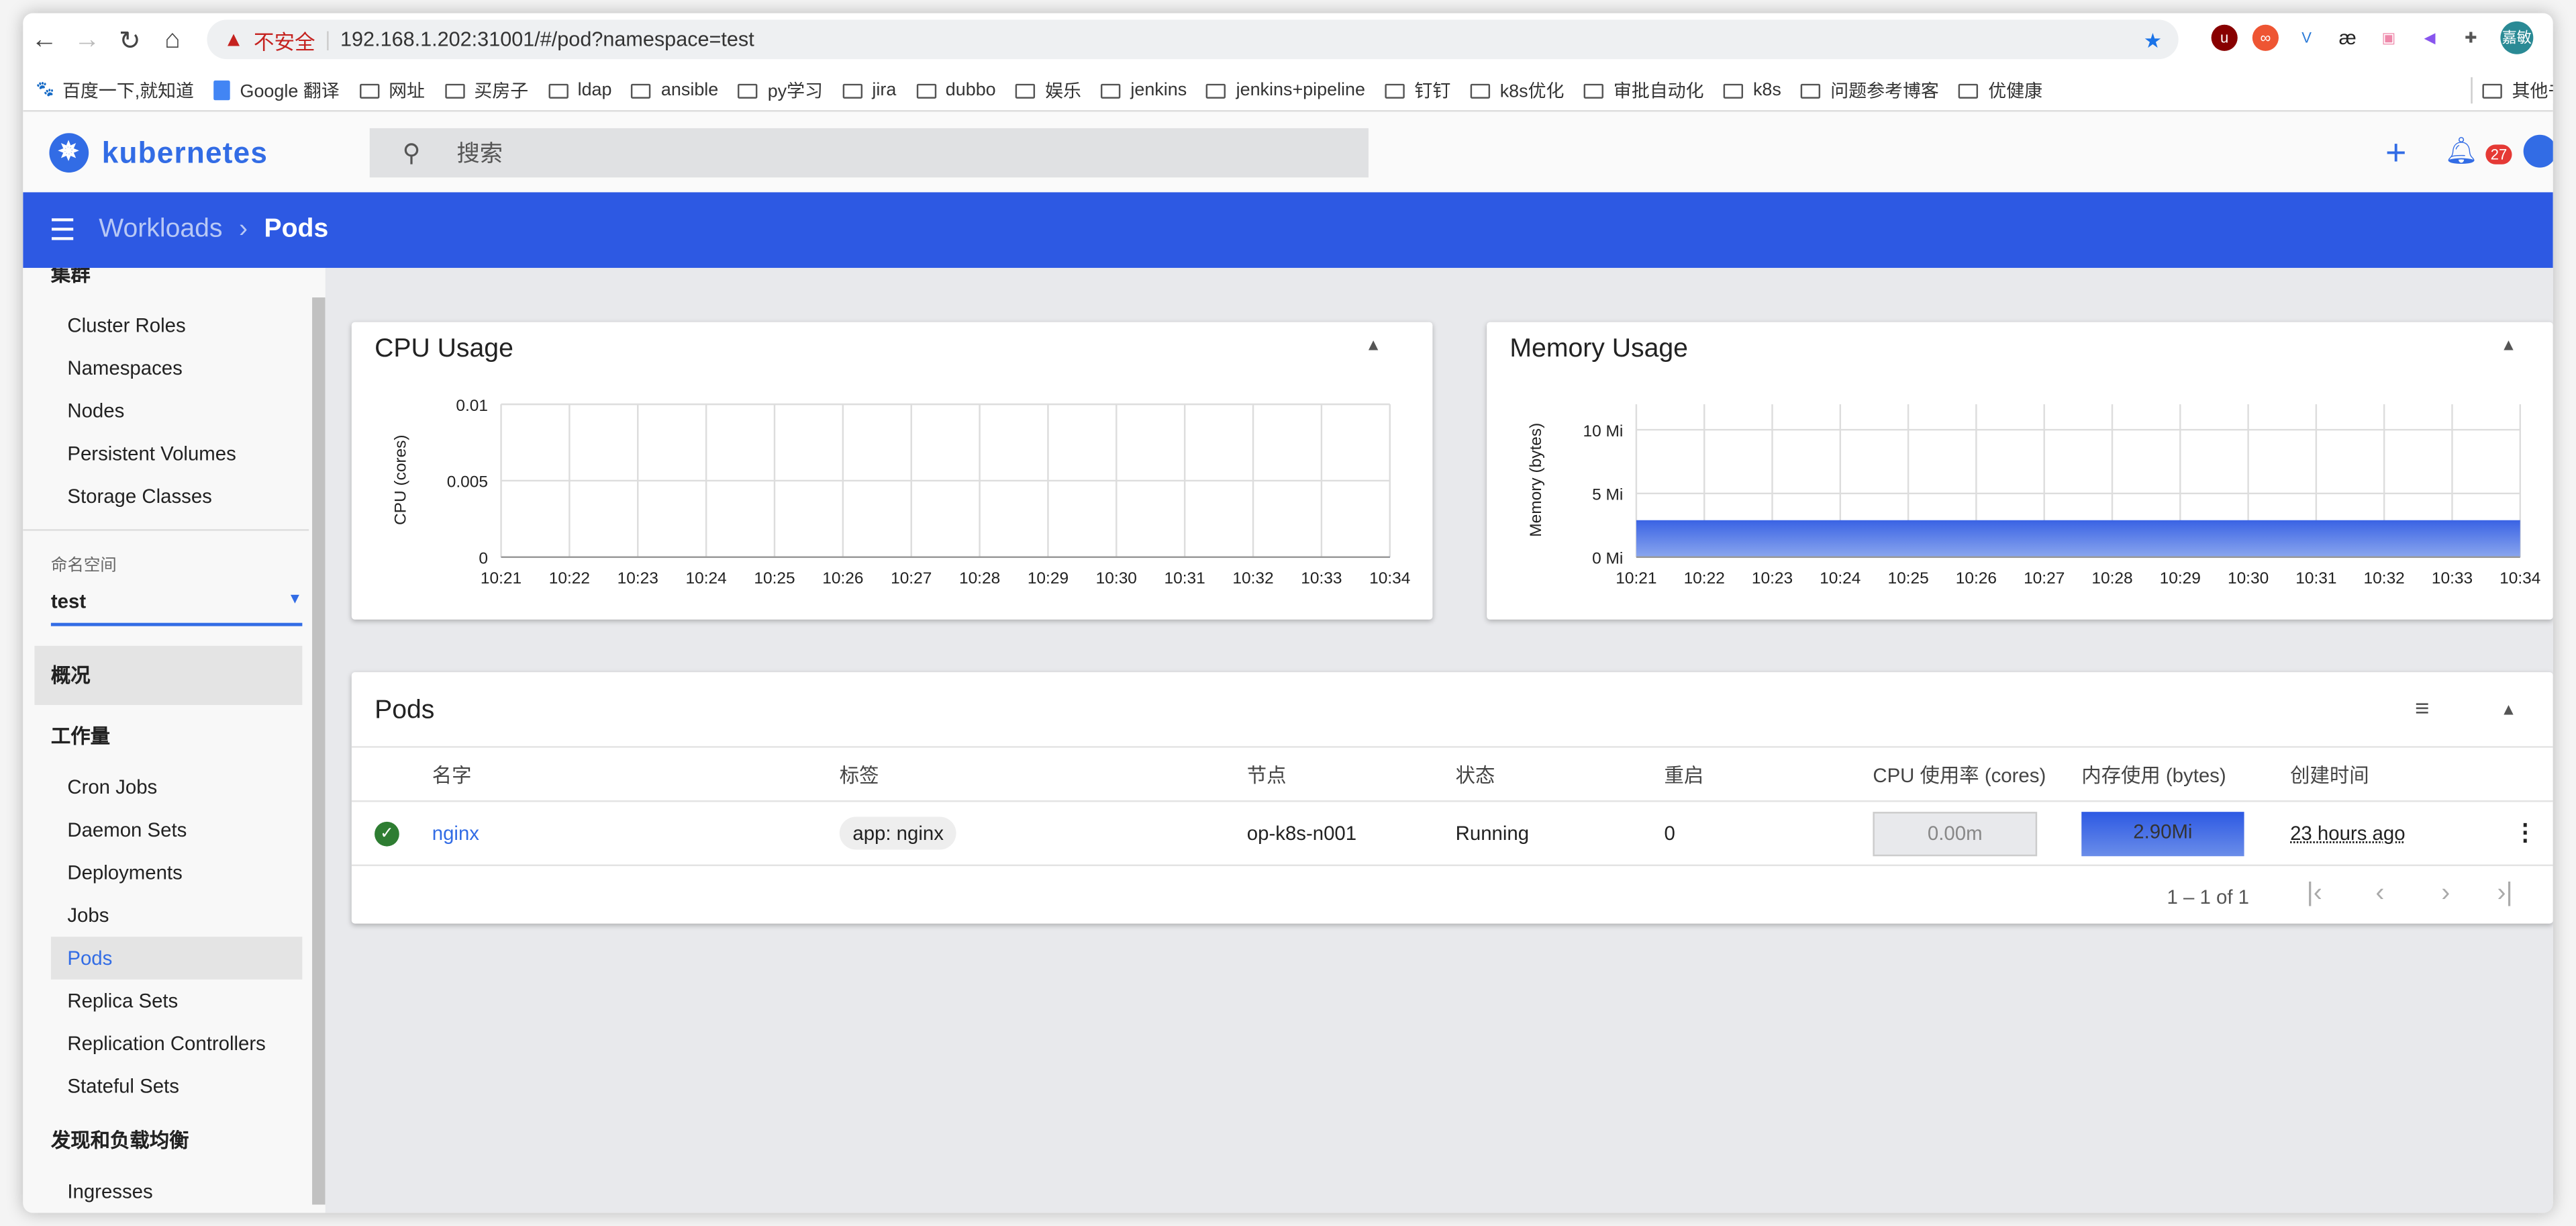  What do you see at coordinates (1752, 90) in the screenshot?
I see `bookmark-item: k8s` at bounding box center [1752, 90].